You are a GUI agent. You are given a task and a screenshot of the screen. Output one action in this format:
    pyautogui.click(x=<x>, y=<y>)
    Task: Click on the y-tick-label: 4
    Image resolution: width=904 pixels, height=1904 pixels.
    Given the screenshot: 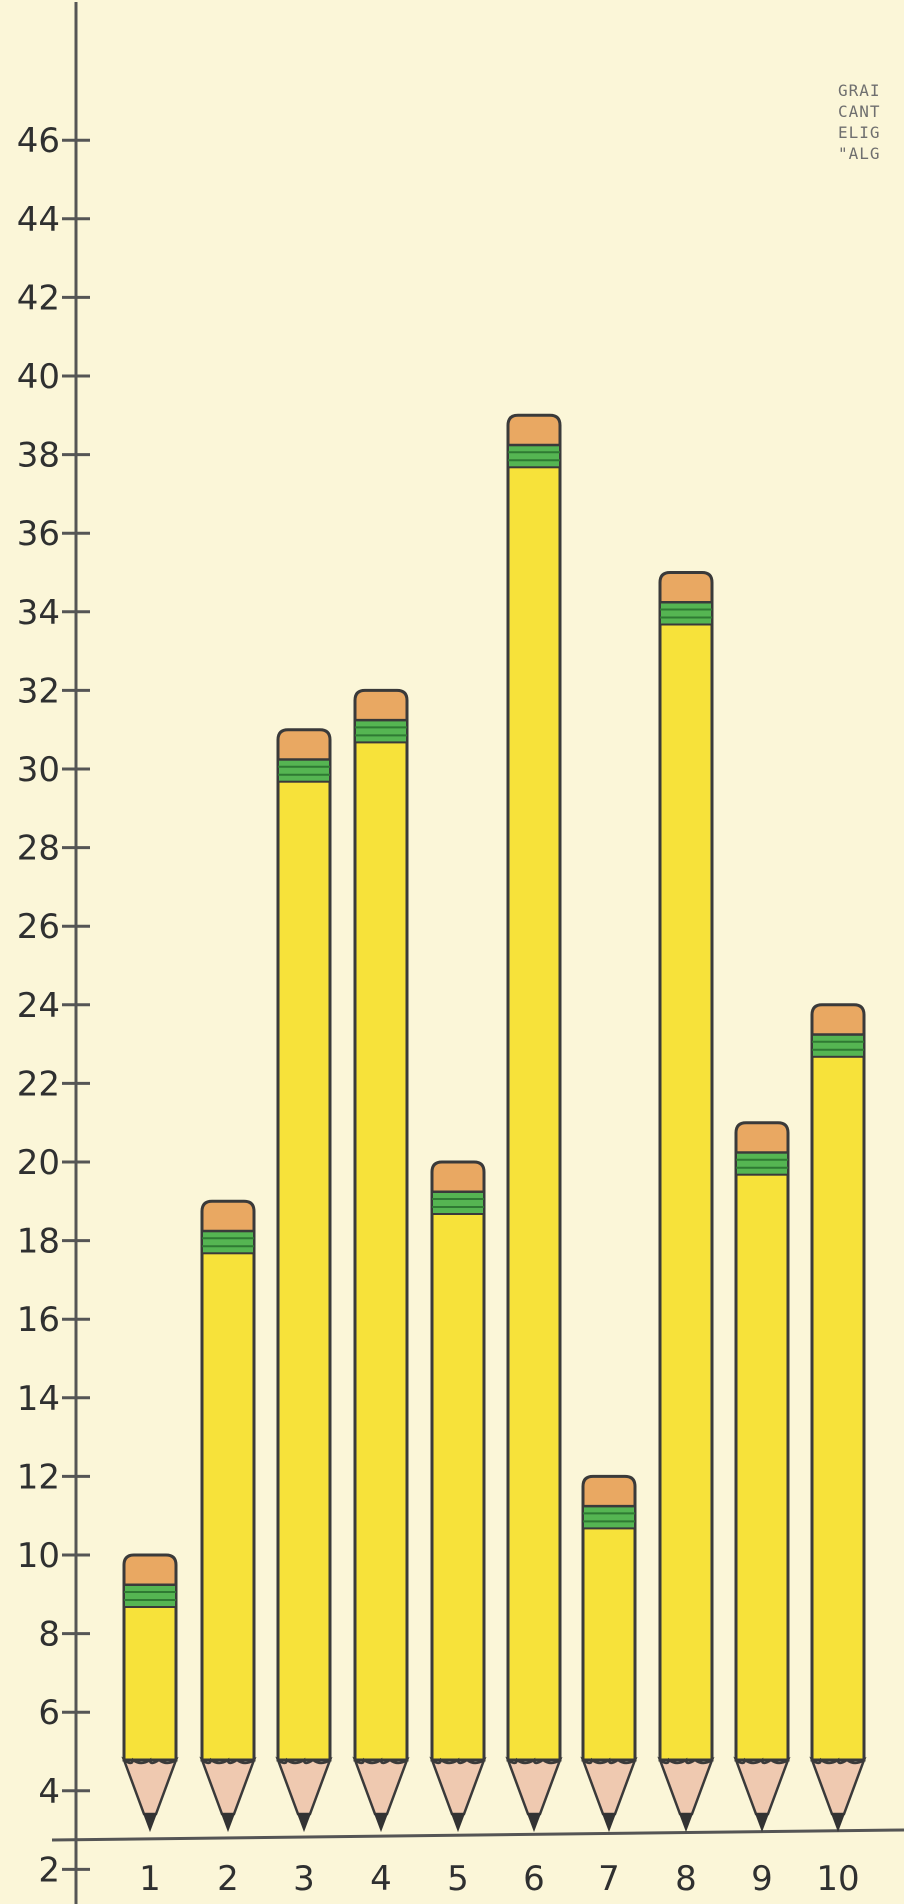 What is the action you would take?
    pyautogui.click(x=49, y=1792)
    